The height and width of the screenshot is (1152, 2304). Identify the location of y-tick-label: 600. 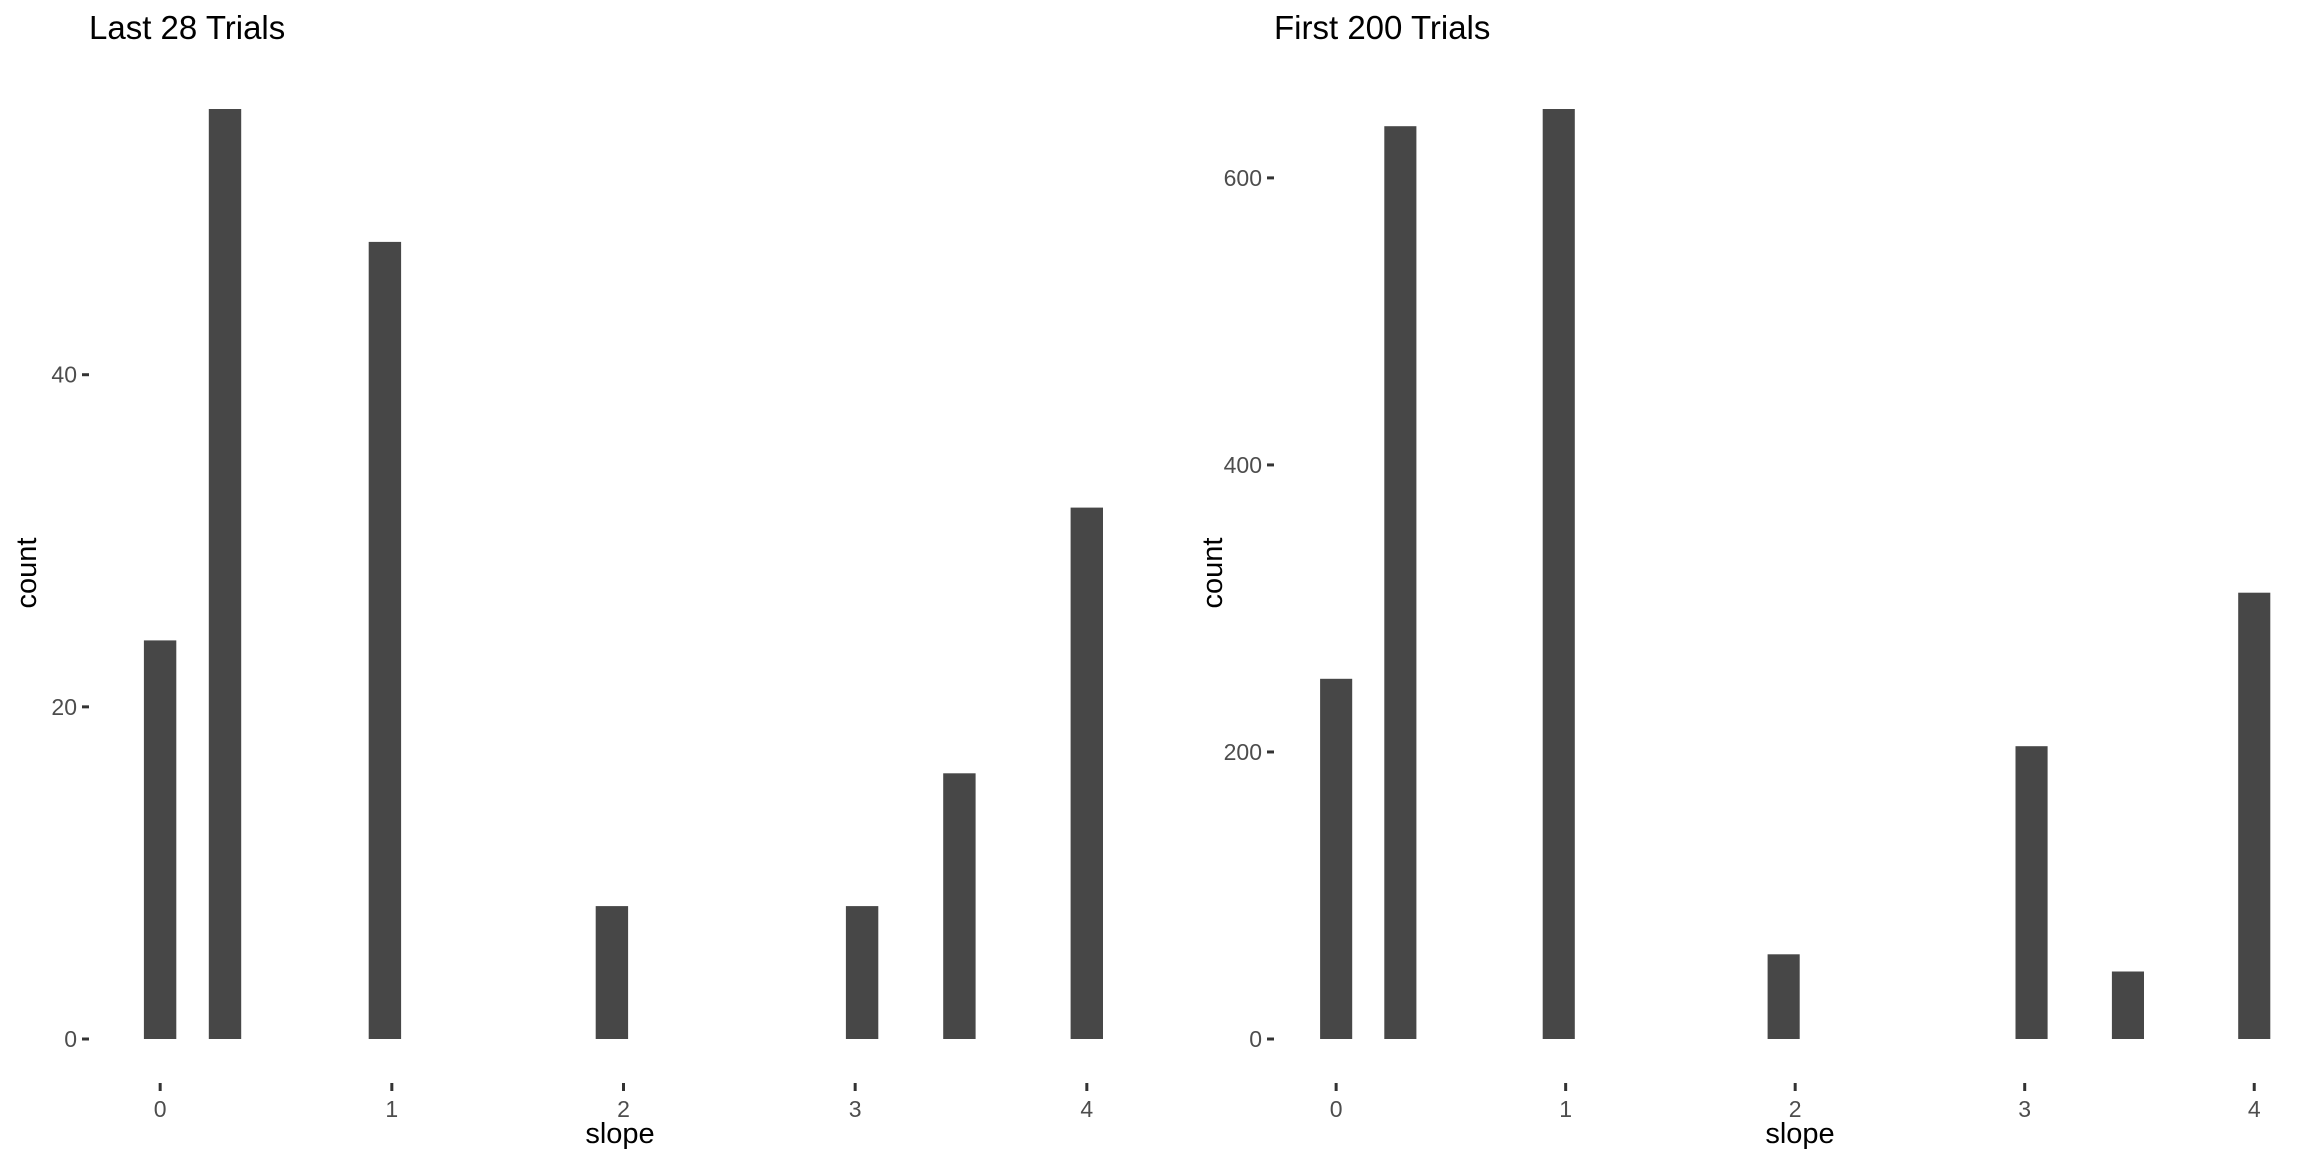
(1243, 178).